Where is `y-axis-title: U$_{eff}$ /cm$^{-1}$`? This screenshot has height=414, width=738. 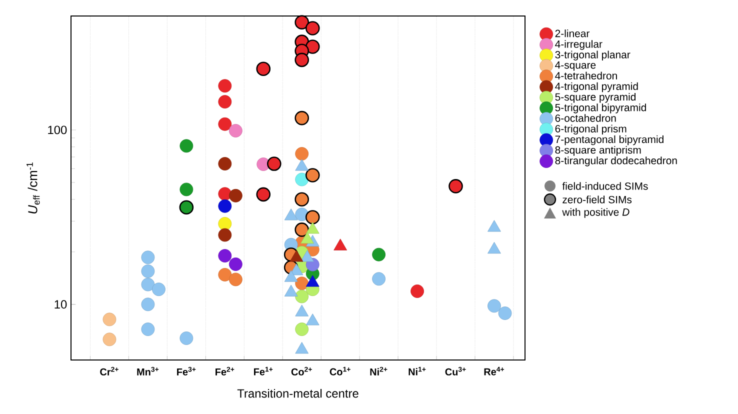
y-axis-title: U$_{eff}$ /cm$^{-1}$ is located at coordinates (33, 188).